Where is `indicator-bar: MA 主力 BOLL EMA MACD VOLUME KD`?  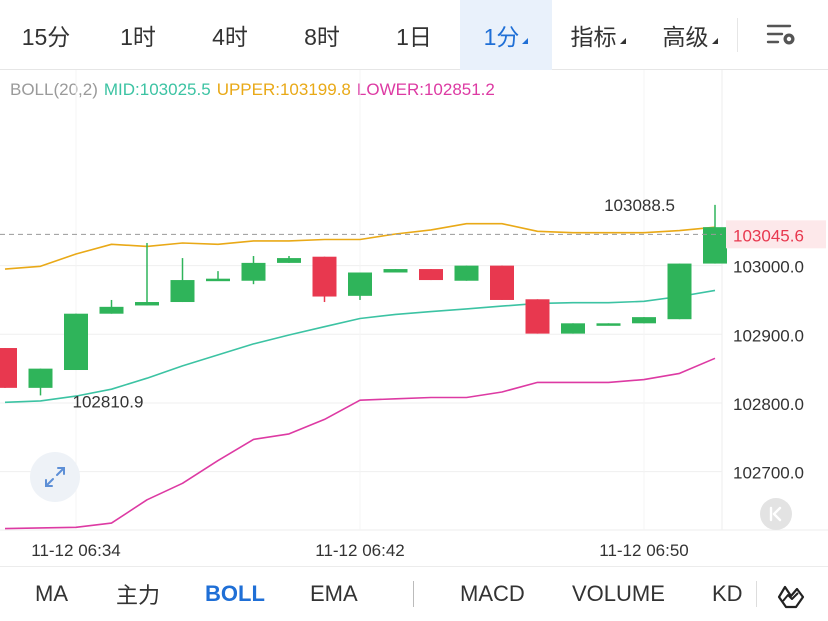 indicator-bar: MA 主力 BOLL EMA MACD VOLUME KD is located at coordinates (414, 593).